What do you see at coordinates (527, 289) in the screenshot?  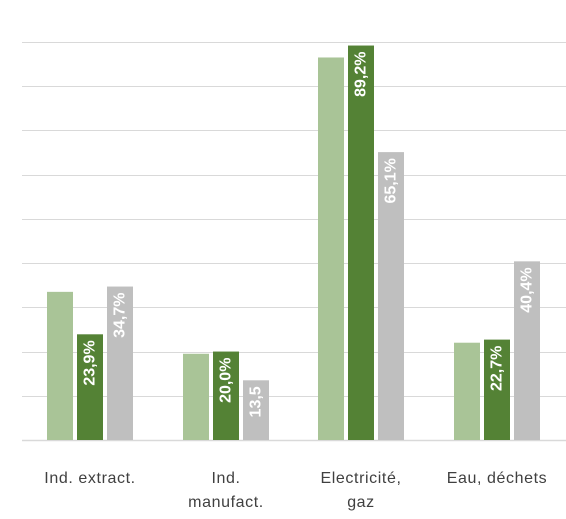 I see `data-label: 40,4%` at bounding box center [527, 289].